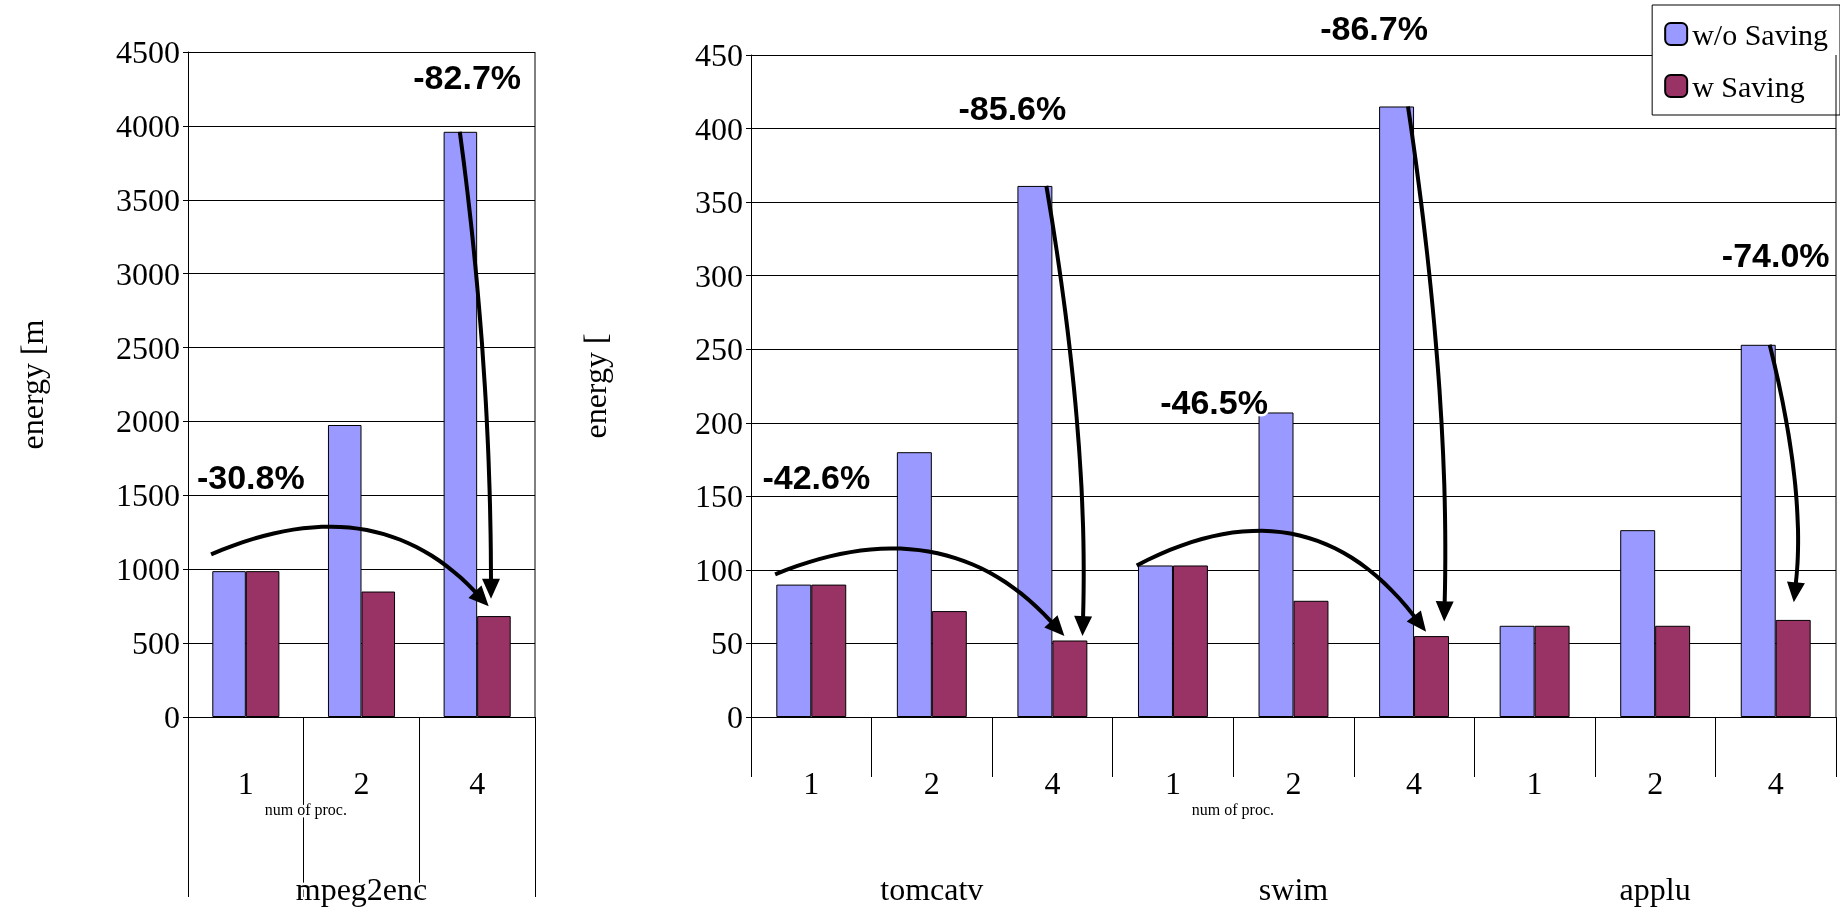  What do you see at coordinates (148, 125) in the screenshot?
I see `y-tick-label: 4000` at bounding box center [148, 125].